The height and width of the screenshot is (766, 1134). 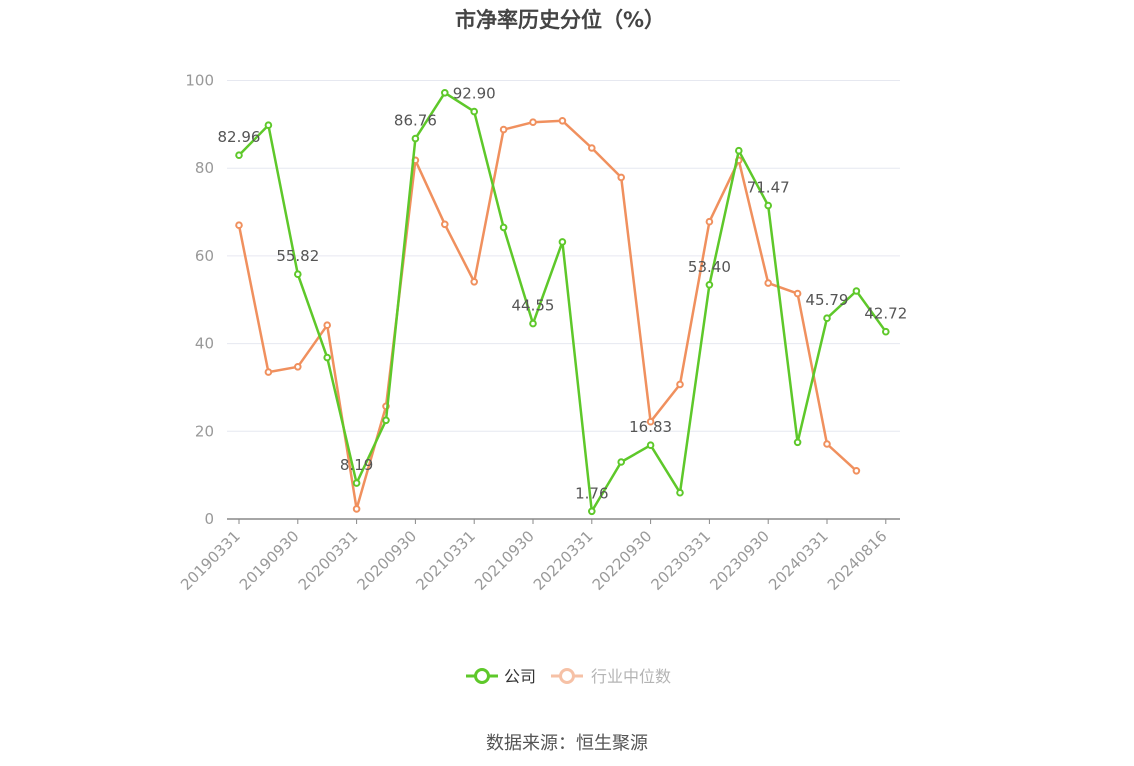 I want to click on x-tick-label: 20230331, so click(x=681, y=560).